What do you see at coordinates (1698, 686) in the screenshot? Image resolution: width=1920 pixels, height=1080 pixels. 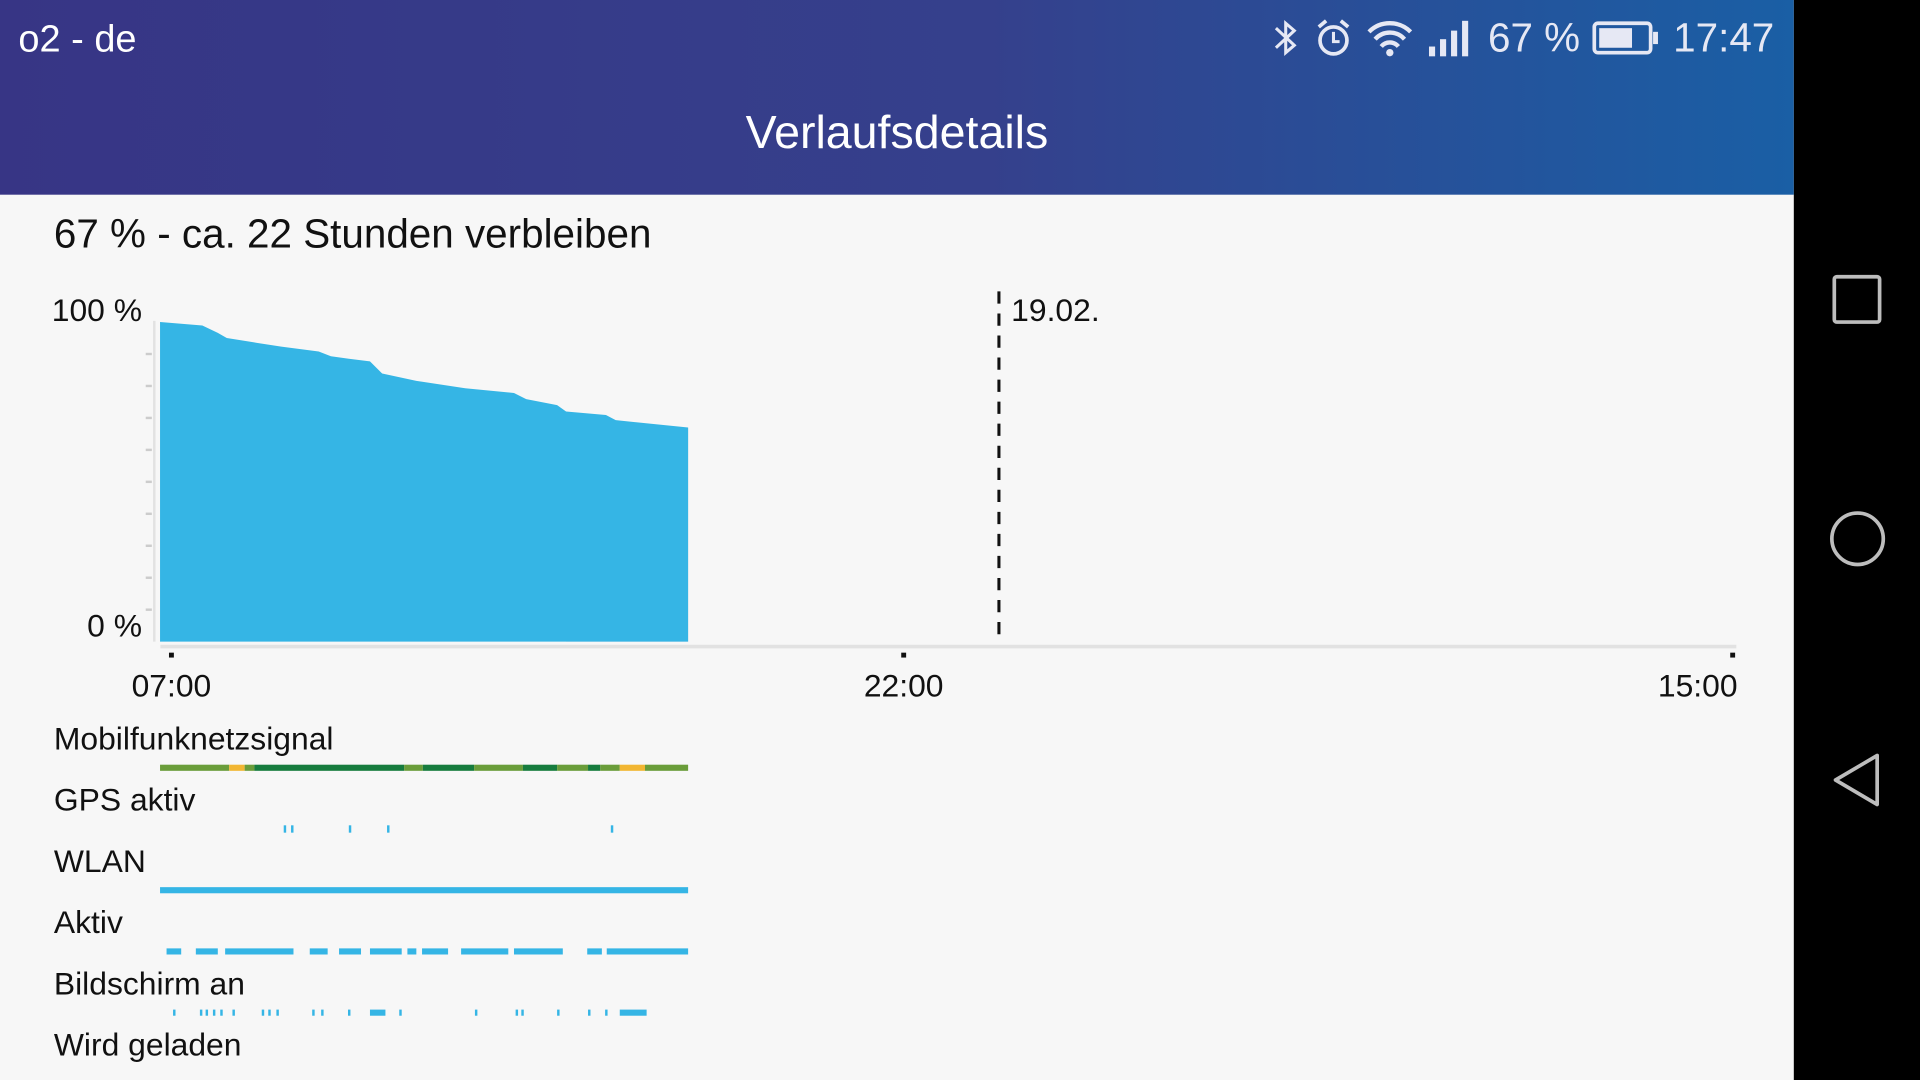 I see `x-tick-label-1500: 15:00` at bounding box center [1698, 686].